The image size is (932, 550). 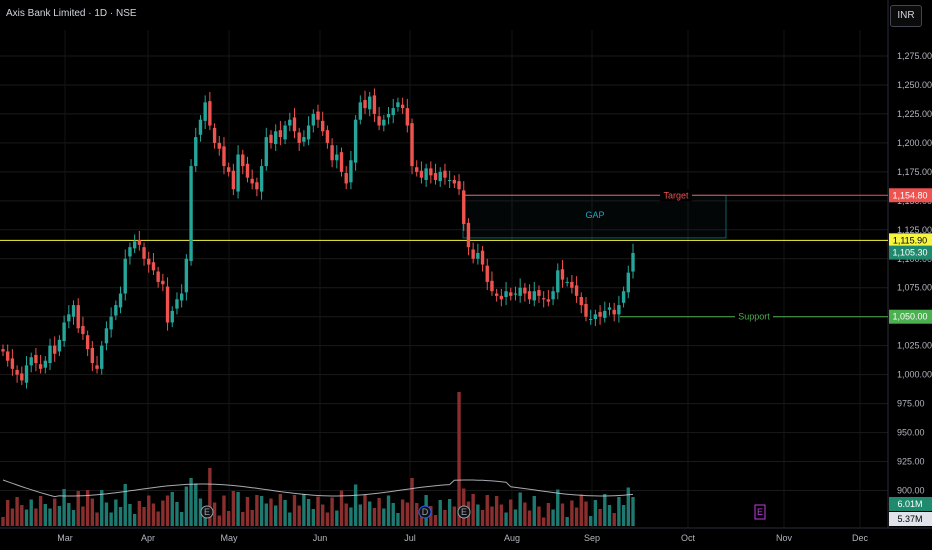 I want to click on support-price-tag: 1,050.00, so click(x=909, y=317).